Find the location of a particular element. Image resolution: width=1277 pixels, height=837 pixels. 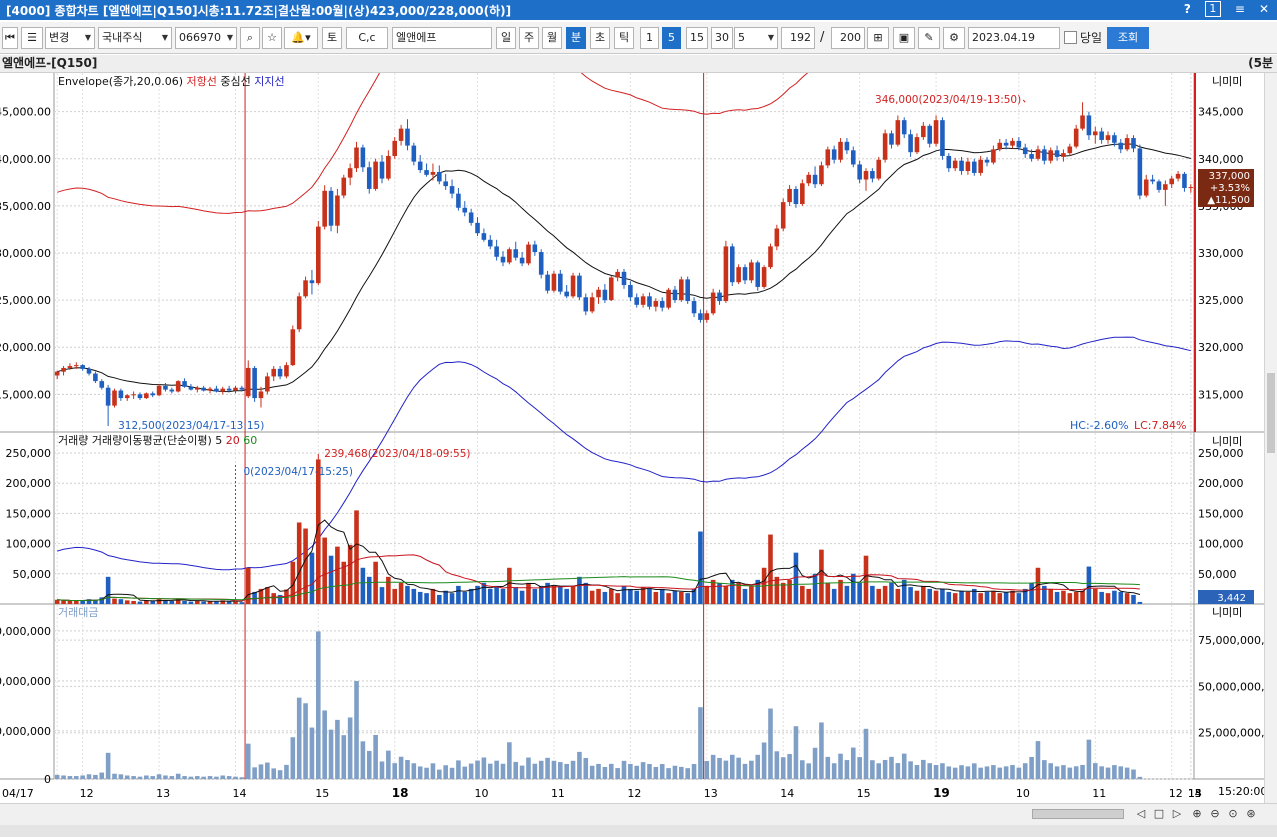

x-axis-label: 12 is located at coordinates (87, 793).